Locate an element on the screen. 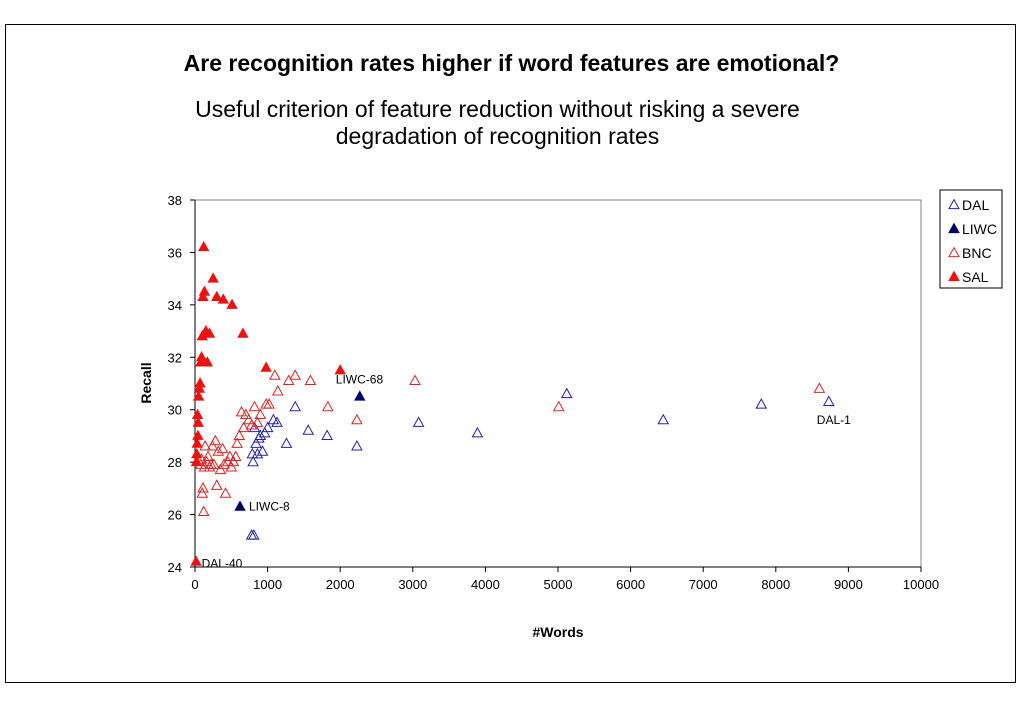  legend-marker-dal is located at coordinates (954, 204).